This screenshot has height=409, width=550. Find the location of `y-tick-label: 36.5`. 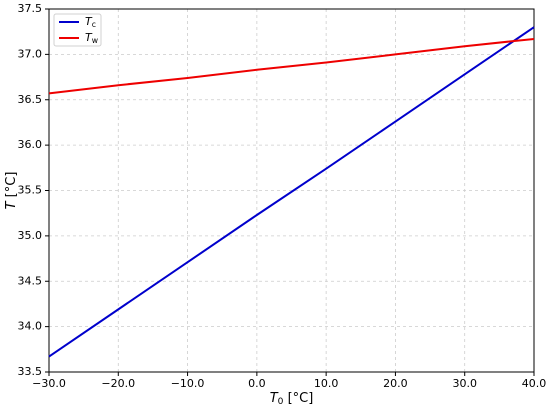

y-tick-label: 36.5 is located at coordinates (30, 99).